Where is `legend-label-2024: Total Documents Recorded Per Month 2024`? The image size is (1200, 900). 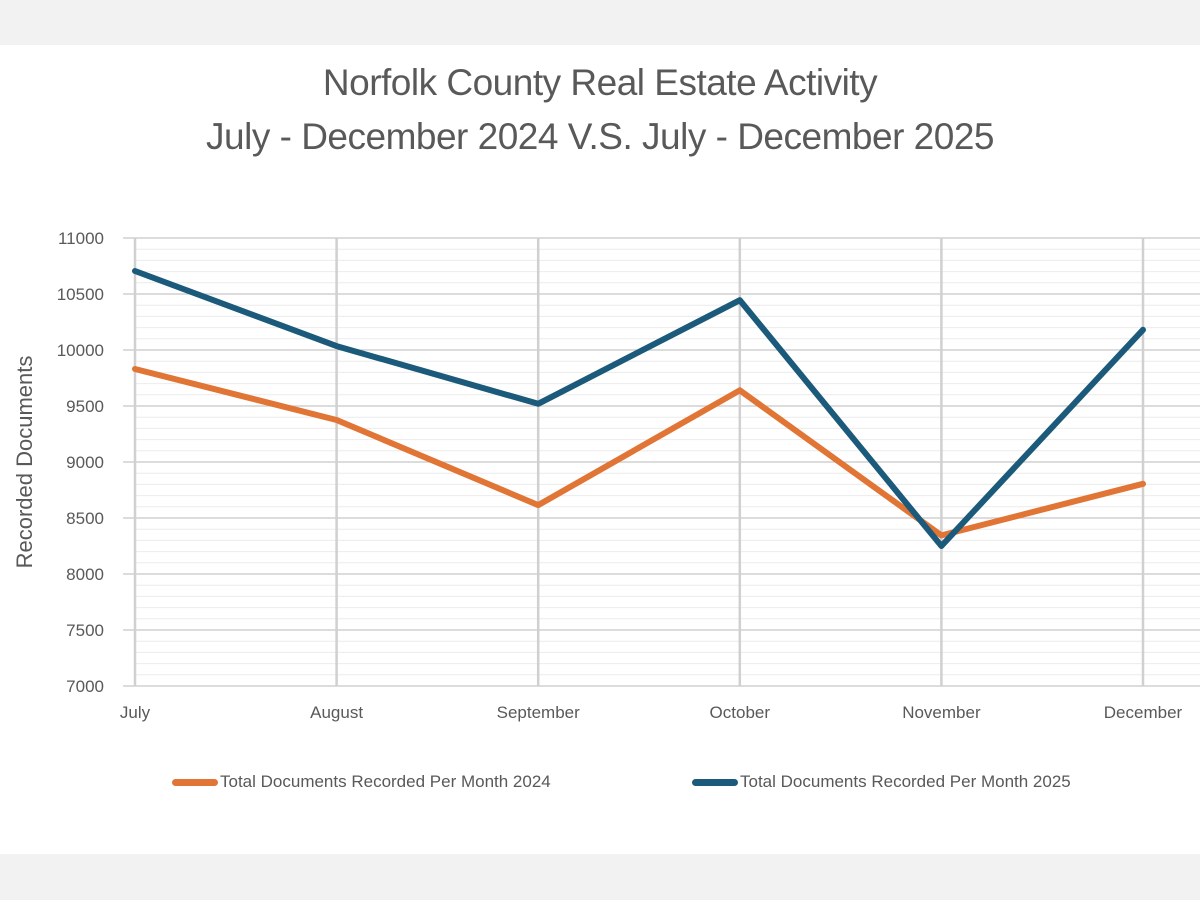 legend-label-2024: Total Documents Recorded Per Month 2024 is located at coordinates (385, 781).